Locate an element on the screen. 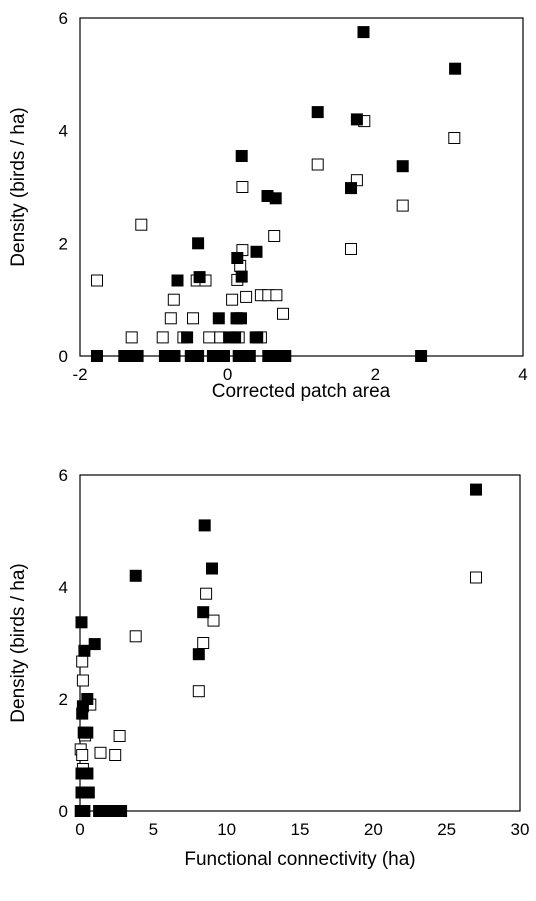  x-tick-label: 5 is located at coordinates (153, 829).